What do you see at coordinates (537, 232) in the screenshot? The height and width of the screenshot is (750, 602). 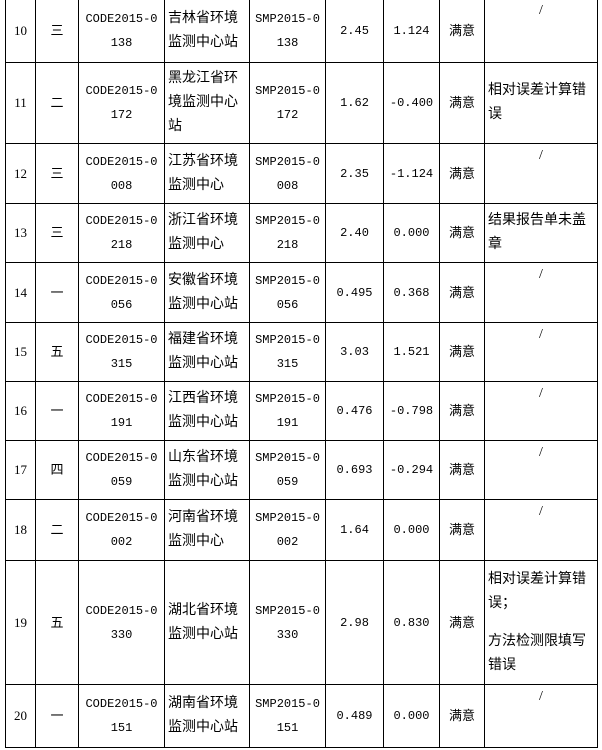 I see `note-text: 结果报告单未盖章` at bounding box center [537, 232].